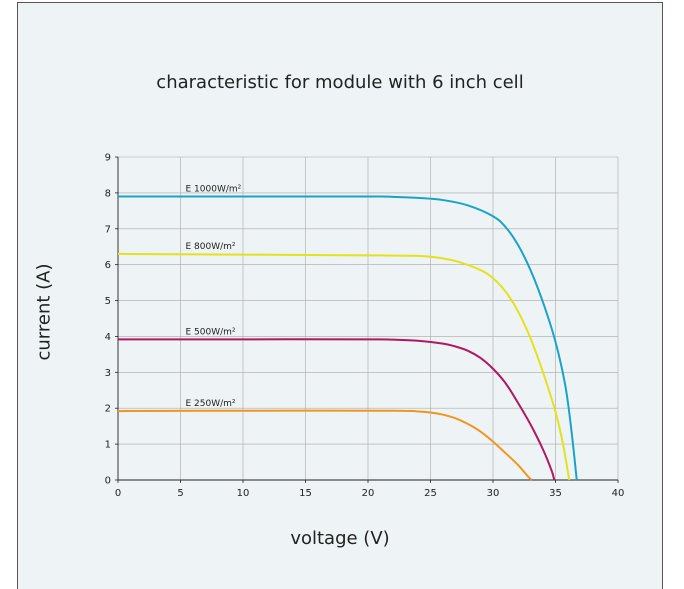 Image resolution: width=684 pixels, height=589 pixels. Describe the element at coordinates (368, 493) in the screenshot. I see `x-tick-label: 20` at that location.